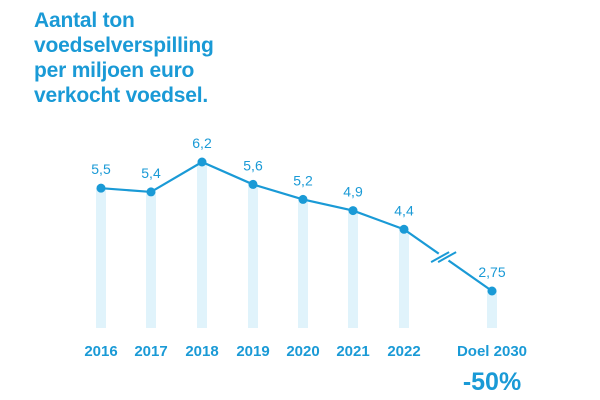 This screenshot has height=400, width=600. Describe the element at coordinates (150, 351) in the screenshot. I see `tick-label: 2017` at that location.